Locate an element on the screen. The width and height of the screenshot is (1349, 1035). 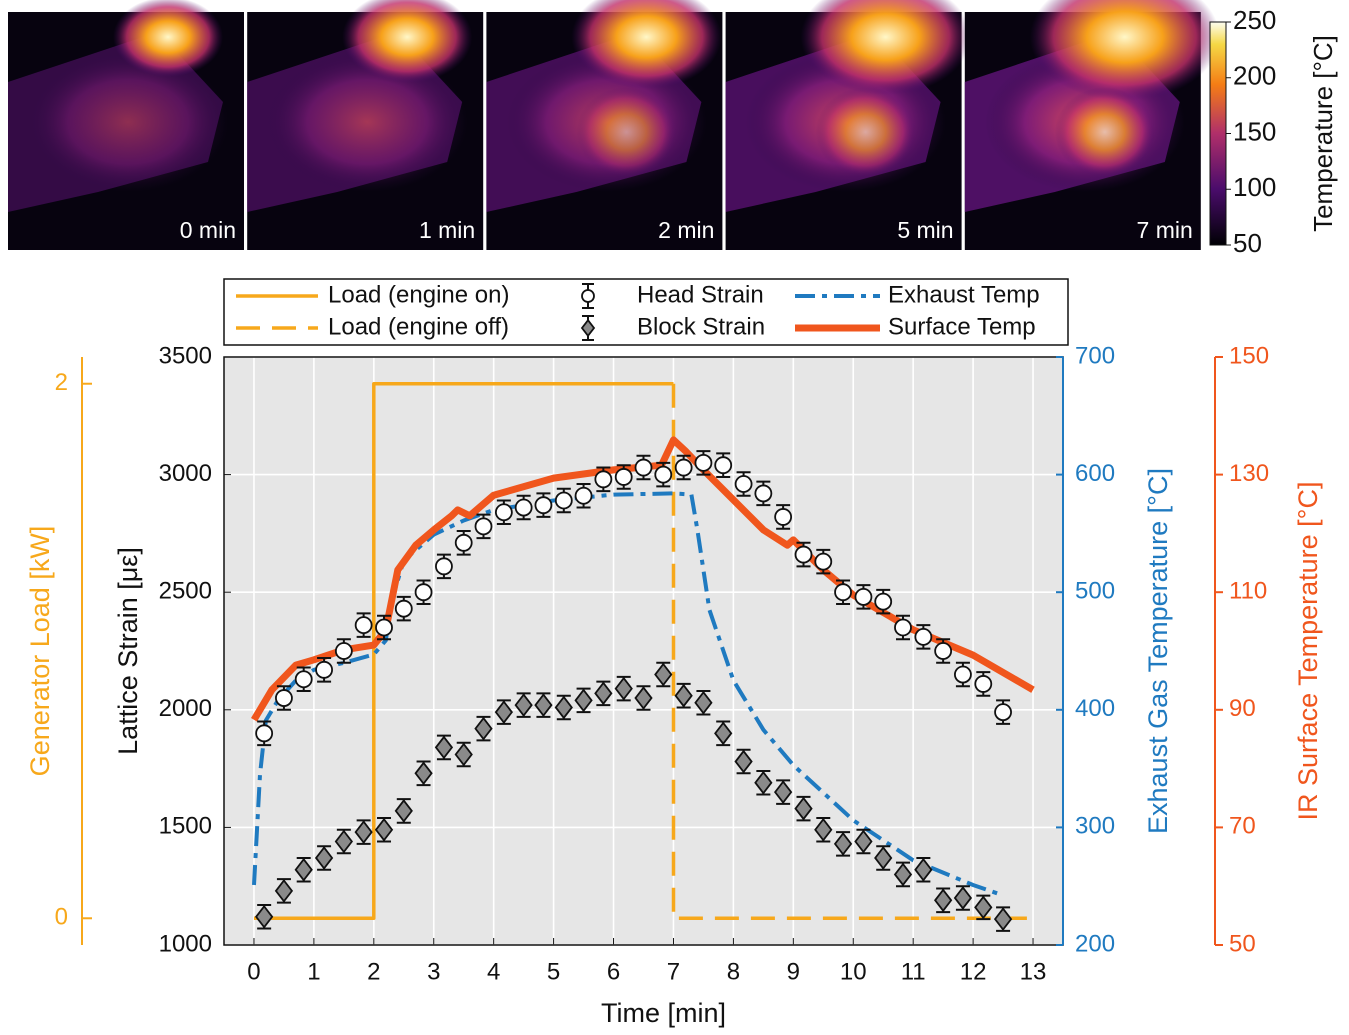
colorbar-tick-label: 50 is located at coordinates (1247, 243).